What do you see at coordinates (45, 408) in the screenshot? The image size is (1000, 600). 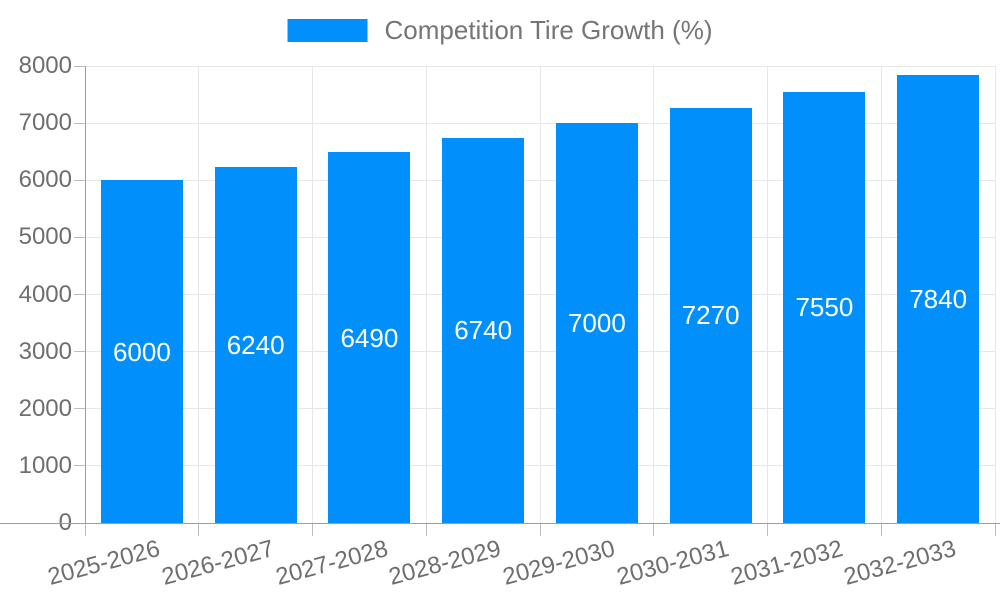 I see `y-axis-label: 2000` at bounding box center [45, 408].